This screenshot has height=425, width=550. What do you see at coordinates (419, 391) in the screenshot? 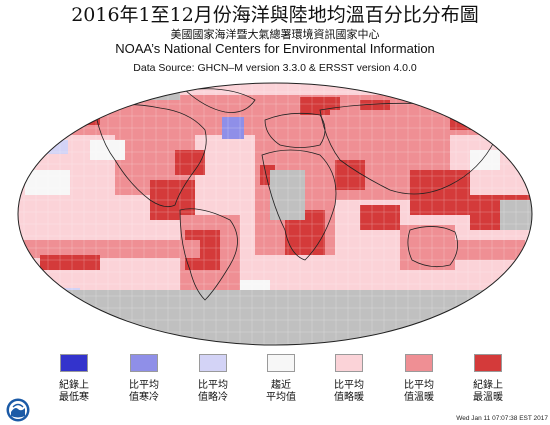
I see `legend-label-much-above: 比平均 值溫暖` at bounding box center [419, 391].